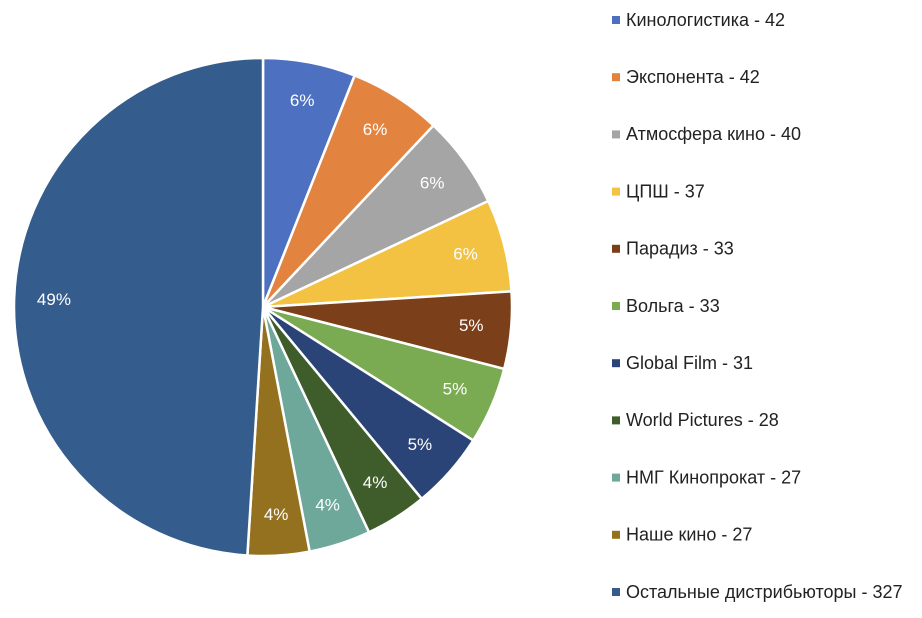 The height and width of the screenshot is (618, 922). I want to click on legend-label: Global Film - 31, so click(689, 363).